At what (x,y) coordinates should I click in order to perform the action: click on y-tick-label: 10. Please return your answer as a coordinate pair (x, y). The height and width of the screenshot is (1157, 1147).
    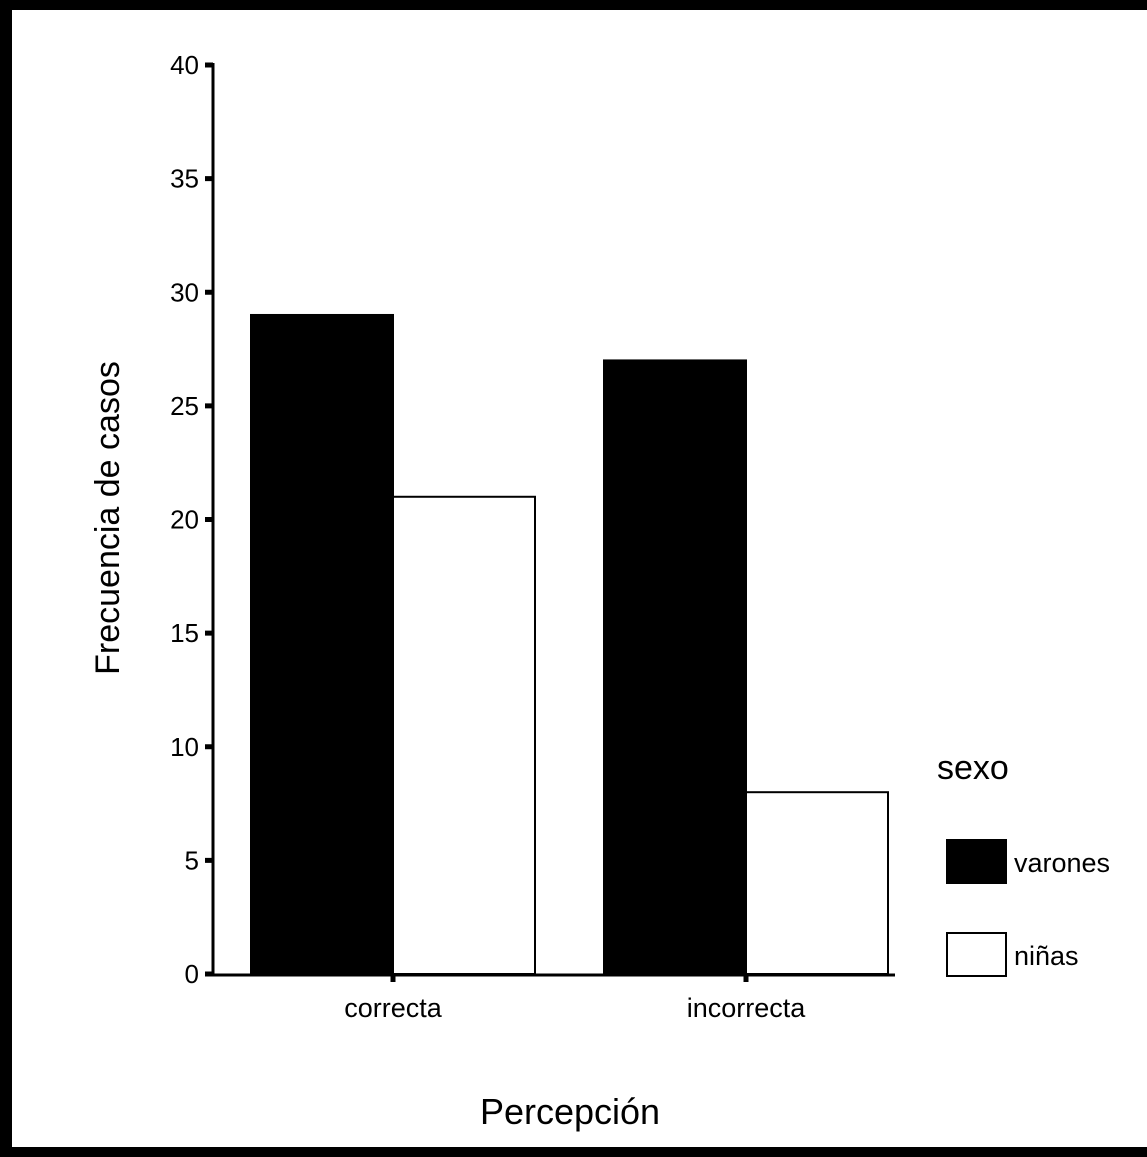
    Looking at the image, I should click on (184, 747).